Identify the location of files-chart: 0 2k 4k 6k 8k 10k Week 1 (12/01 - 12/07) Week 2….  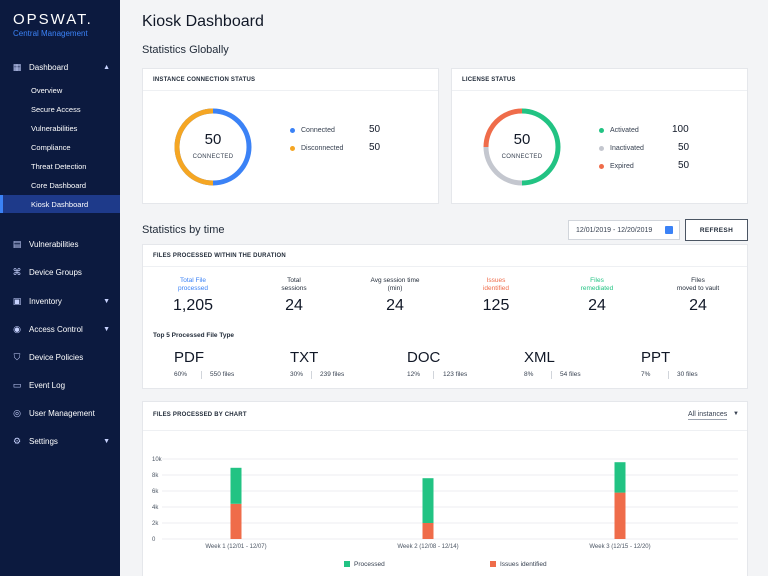
(445, 512).